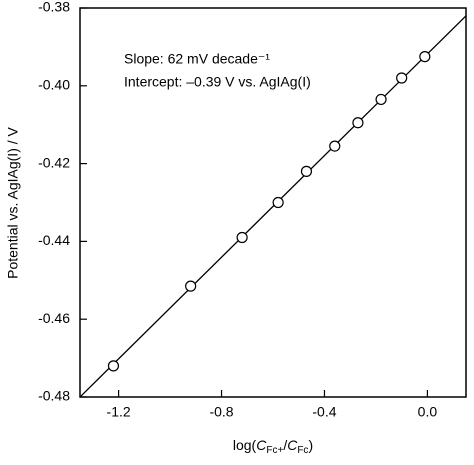  I want to click on y-tick-label: -0.42, so click(54, 162).